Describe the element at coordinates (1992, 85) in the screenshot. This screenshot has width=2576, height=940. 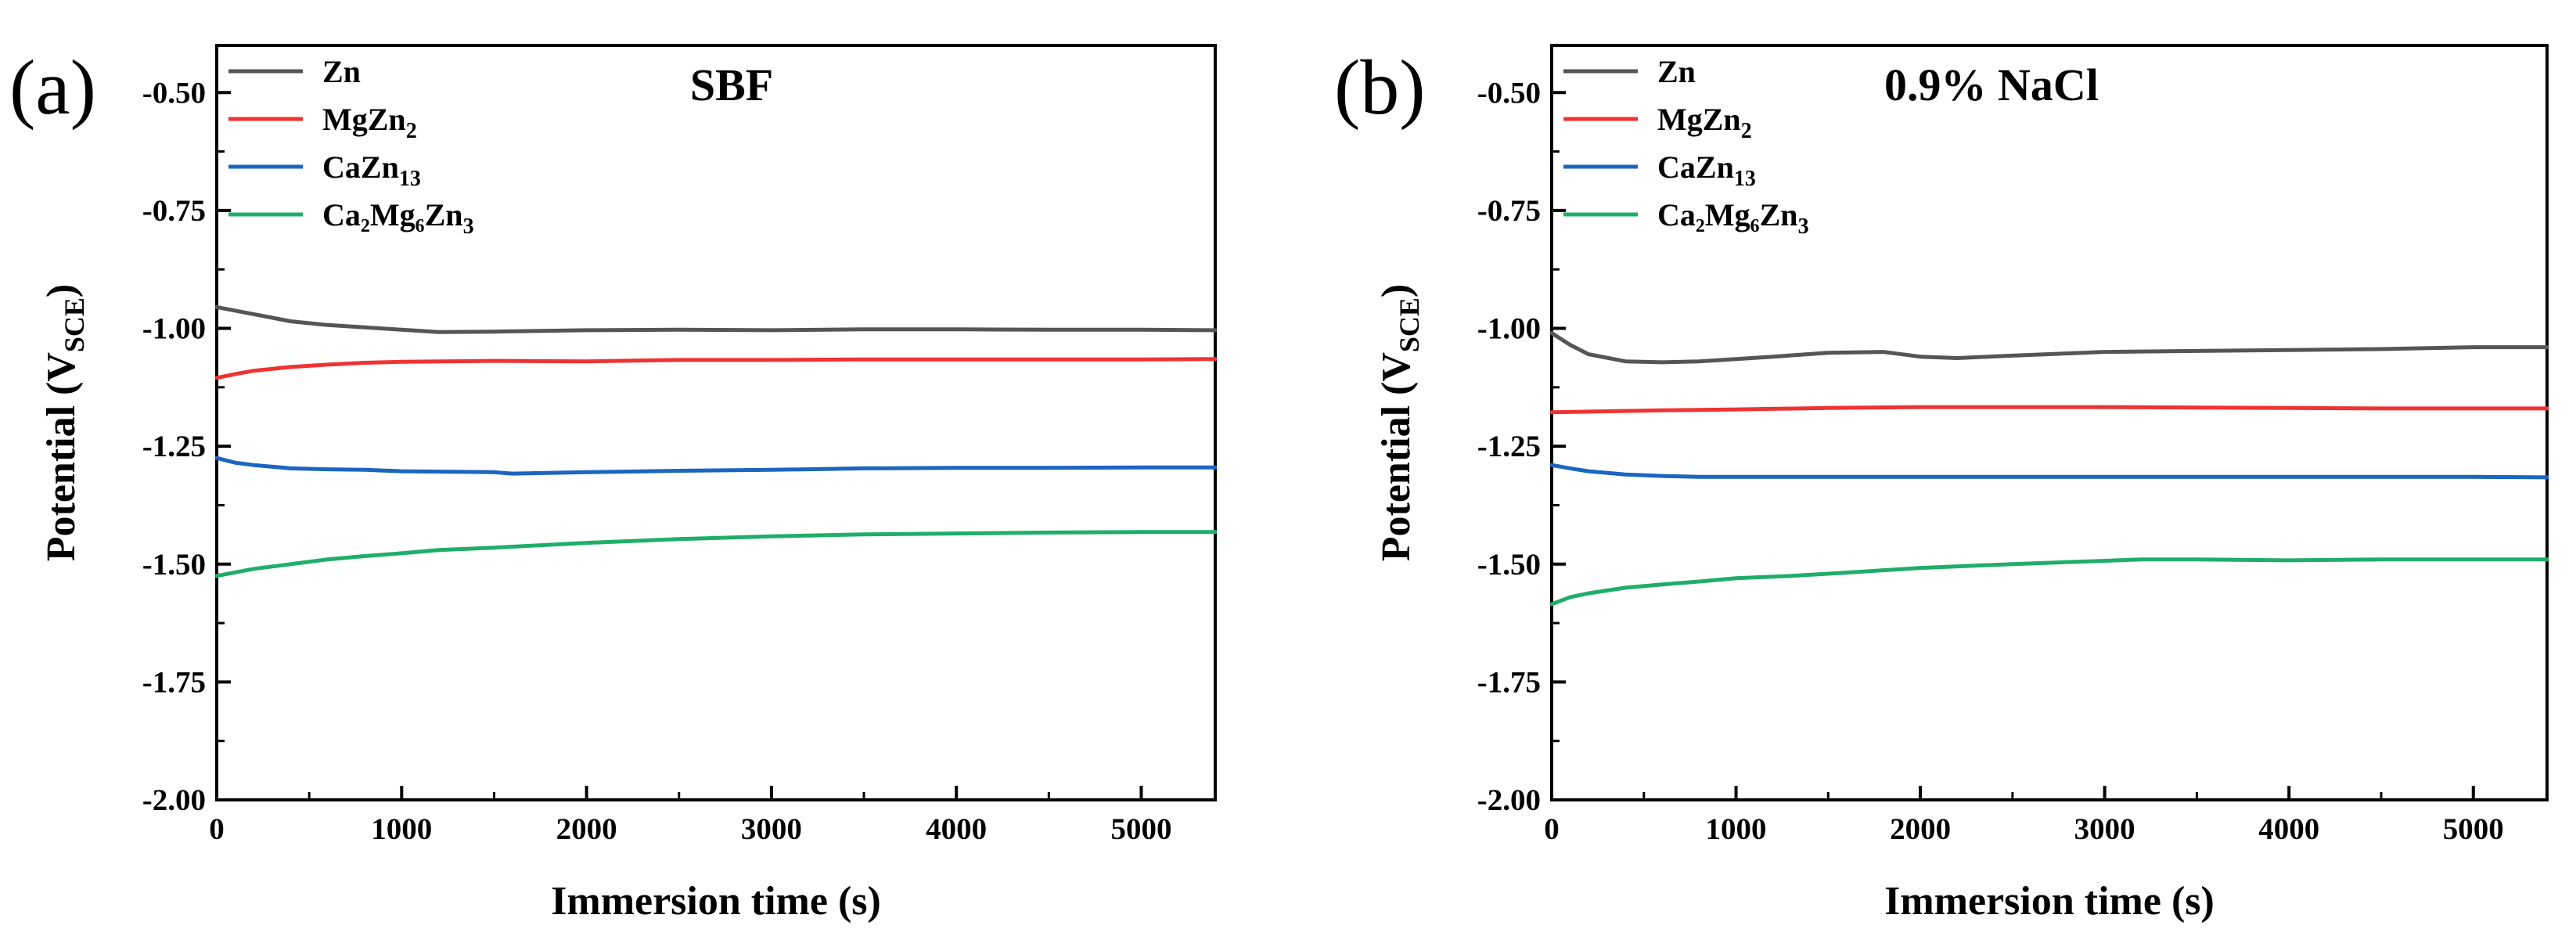
I see `chart-title: 0.9% NaCl` at that location.